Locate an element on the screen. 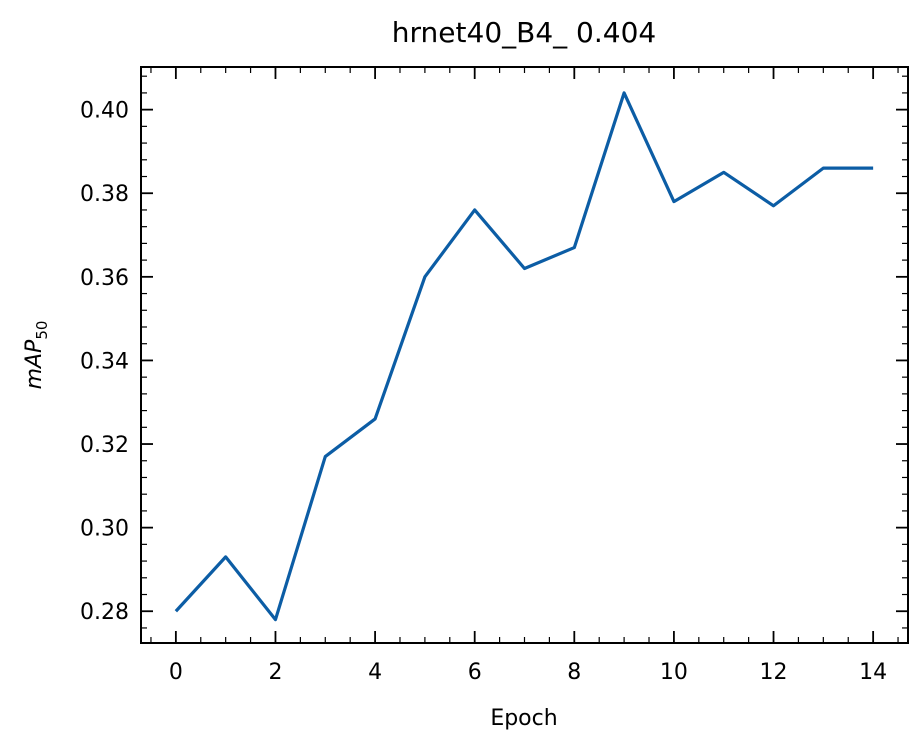  x-tick-label: 12 is located at coordinates (774, 672).